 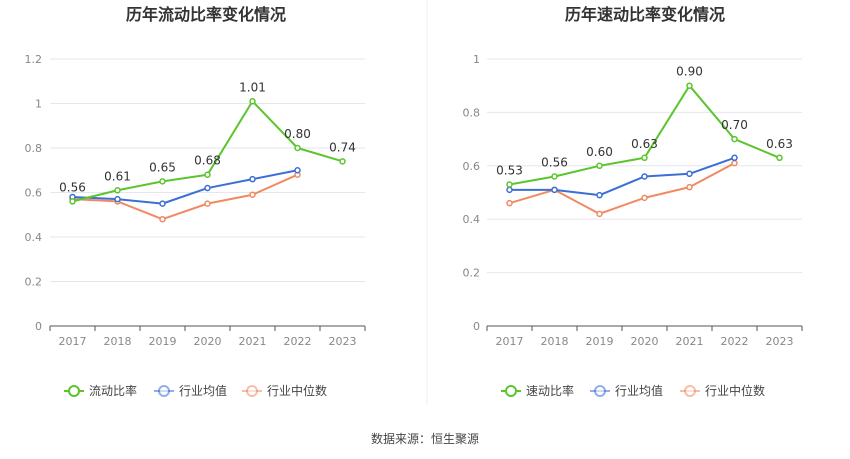 I want to click on legend-label: 流动比率, so click(x=113, y=390).